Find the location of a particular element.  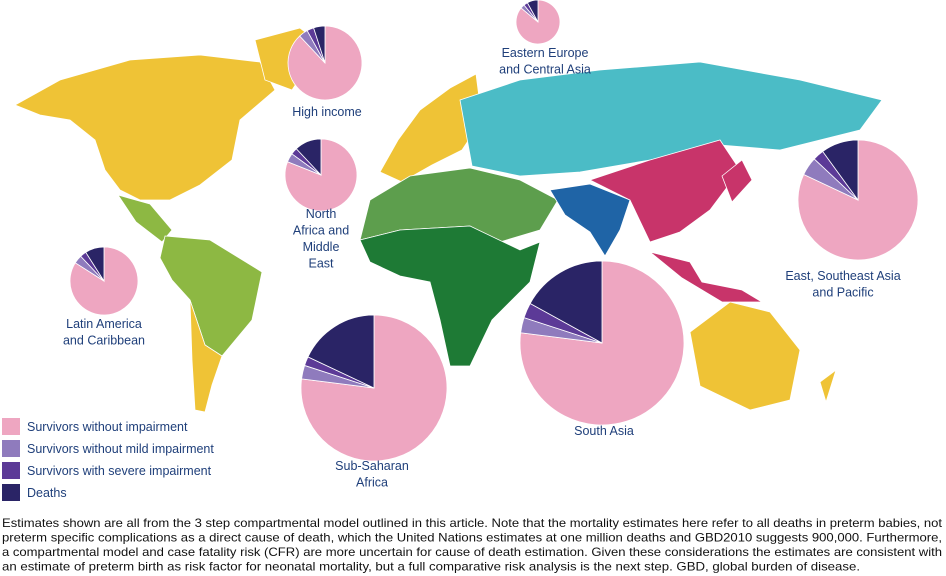

east-asia is located at coordinates (664, 191).